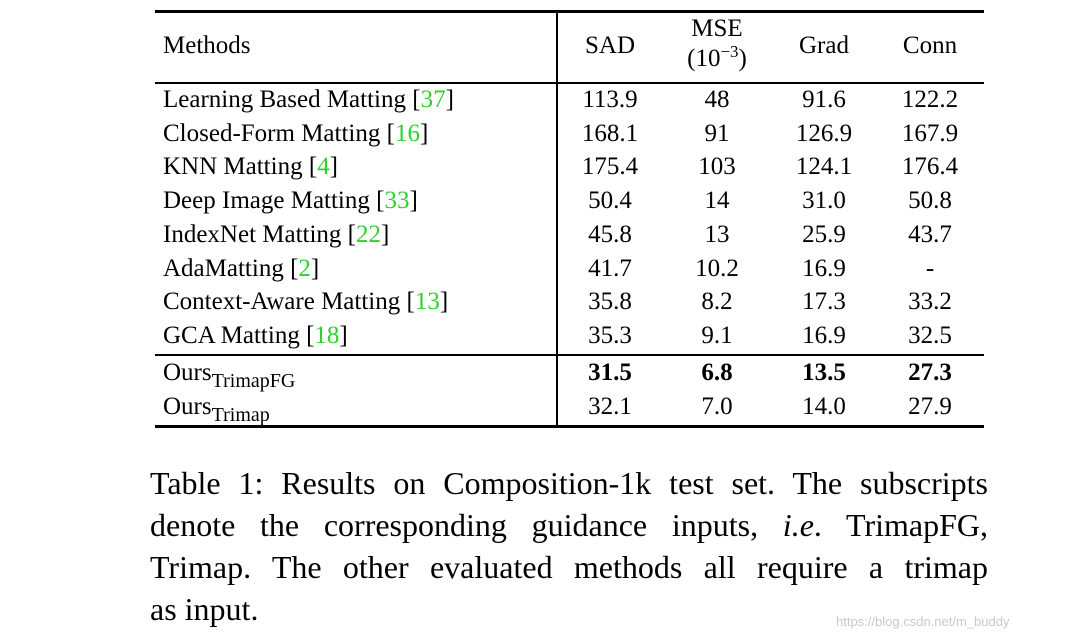  I want to click on conn-value: 27.9, so click(930, 406).